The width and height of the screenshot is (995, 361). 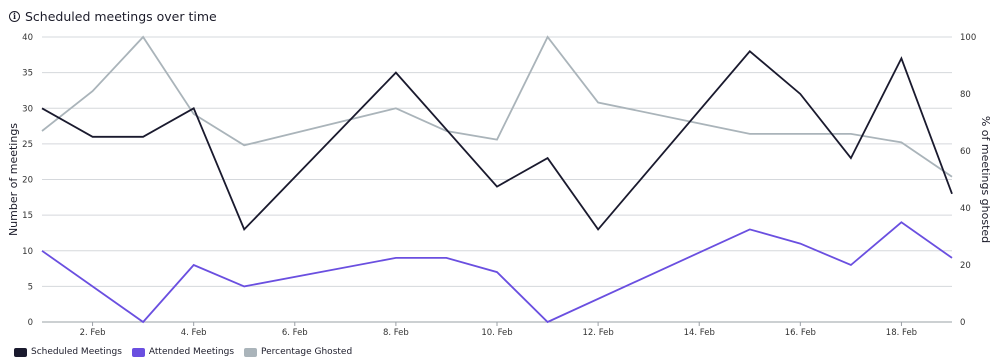 What do you see at coordinates (968, 38) in the screenshot?
I see `y-right-tick-label: 100` at bounding box center [968, 38].